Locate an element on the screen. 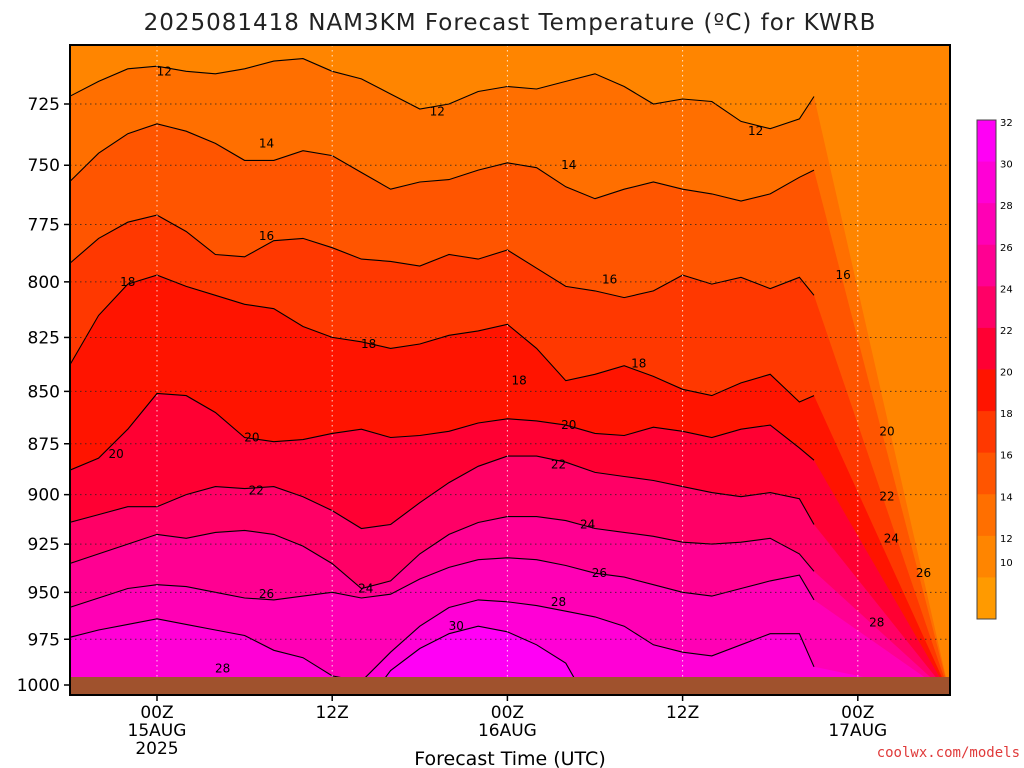 This screenshot has width=1024, height=768. y-tick-label: 900 is located at coordinates (44, 496).